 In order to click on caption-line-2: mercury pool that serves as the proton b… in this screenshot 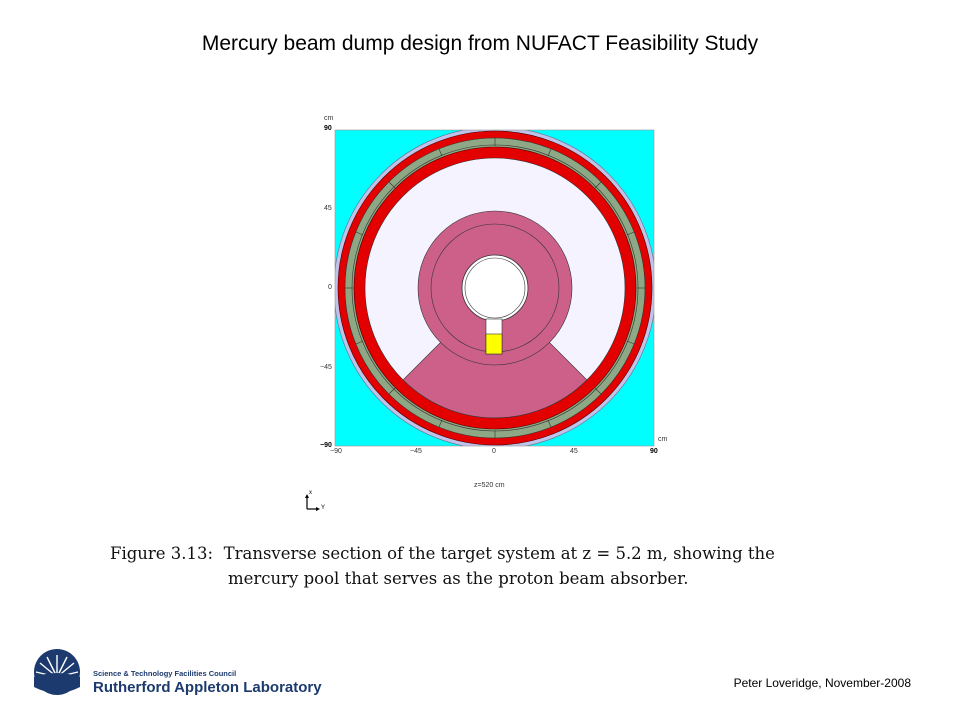, I will do `click(458, 578)`.